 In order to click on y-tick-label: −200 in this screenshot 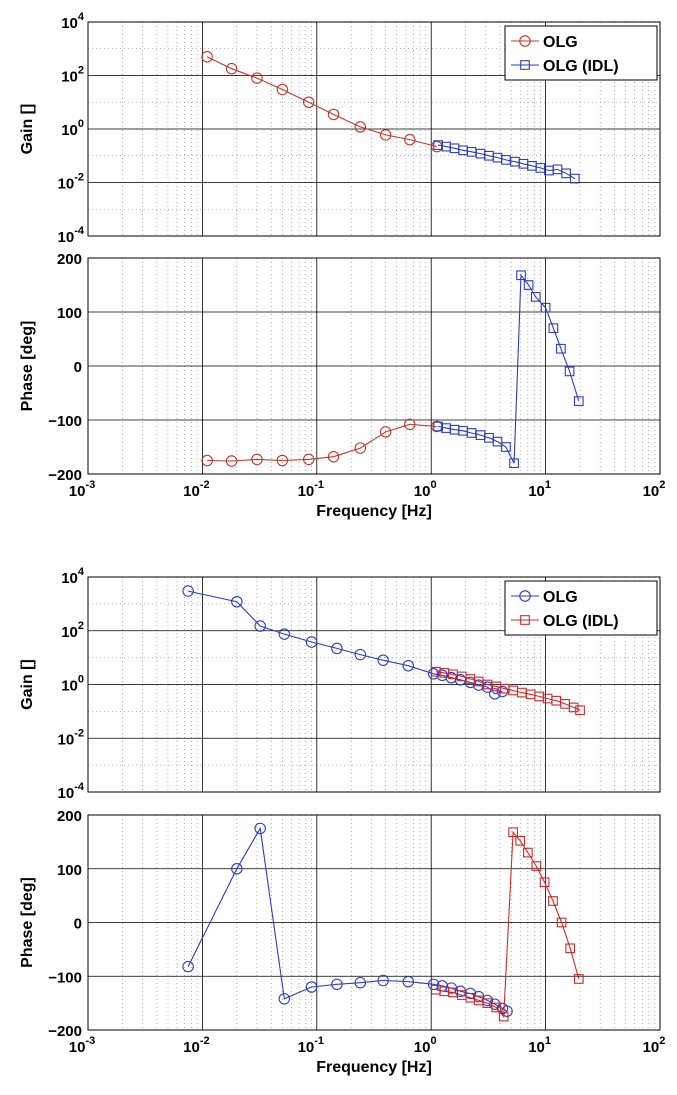, I will do `click(65, 475)`.